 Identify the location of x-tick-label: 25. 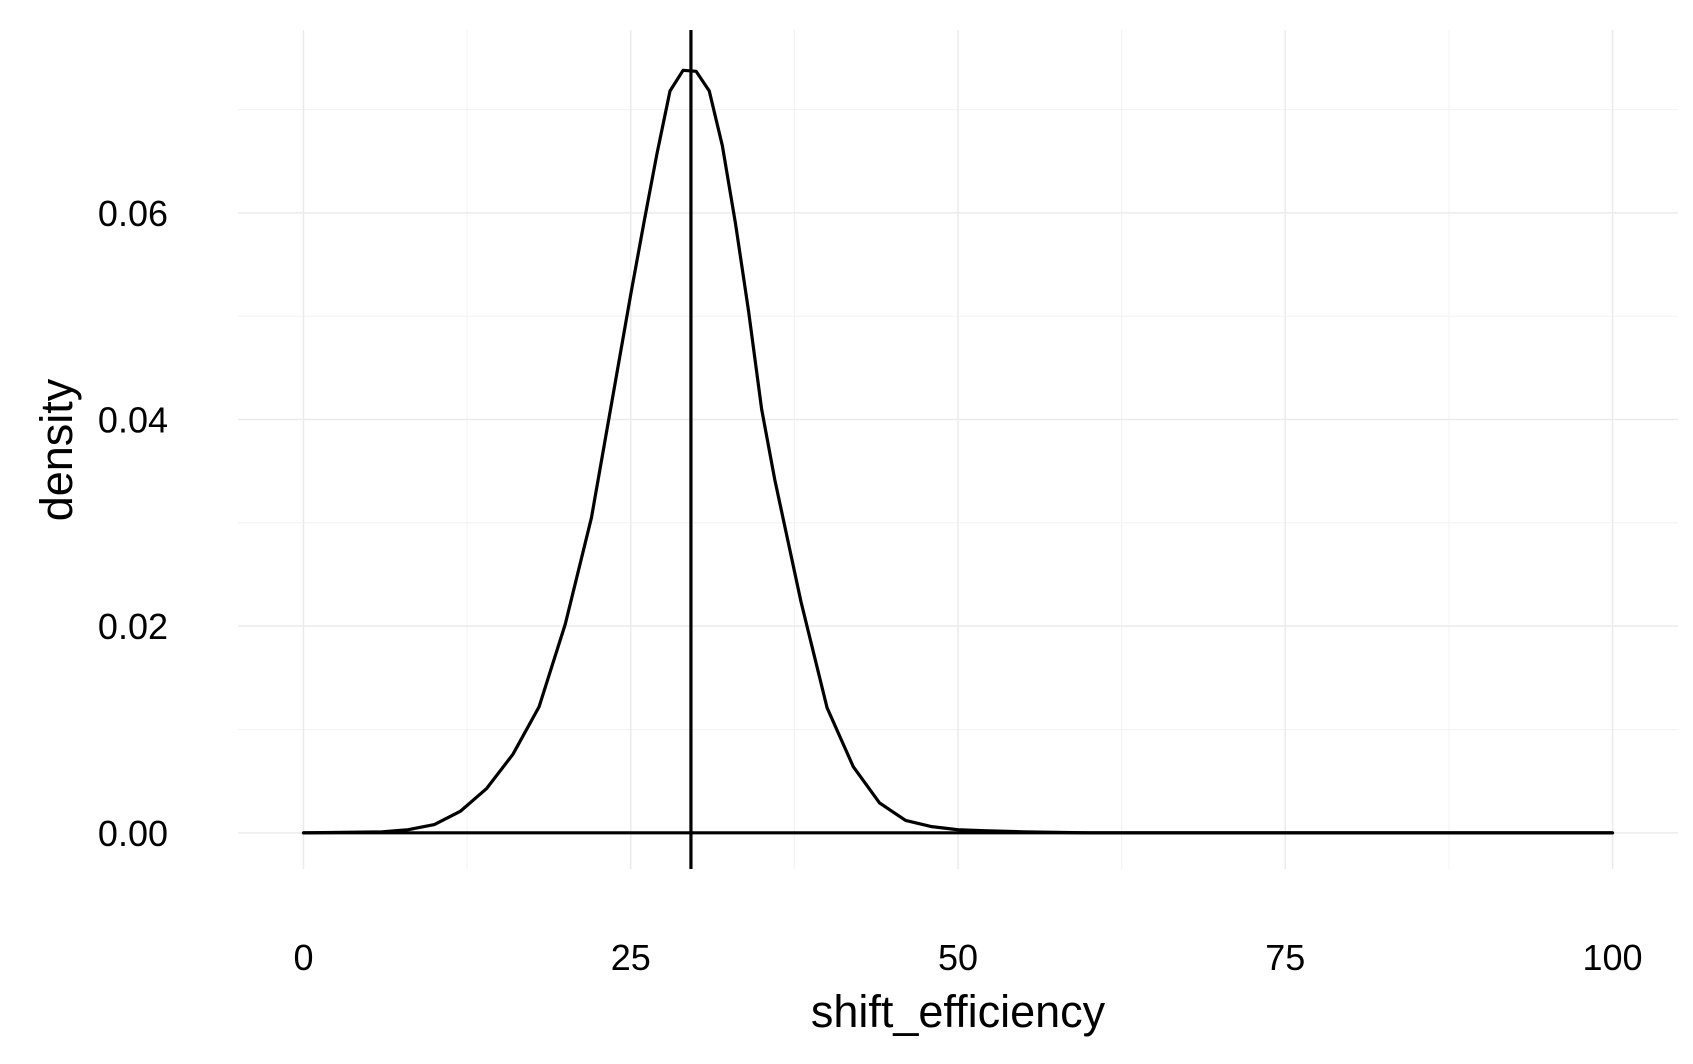
(631, 957).